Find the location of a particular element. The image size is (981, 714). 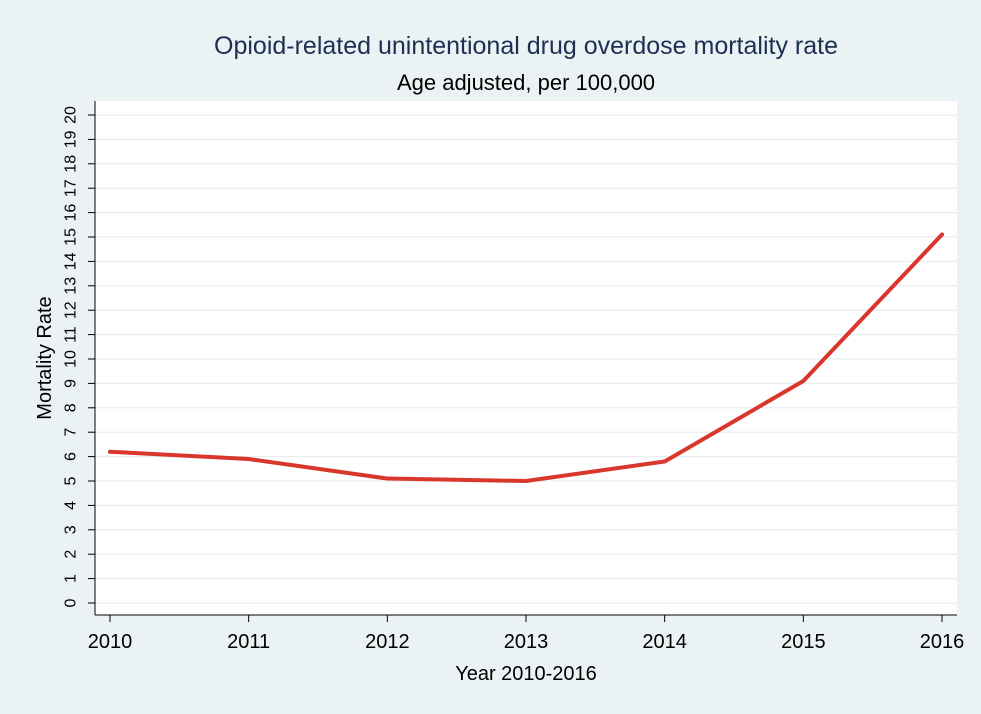

y-tick-label: 6 is located at coordinates (71, 456).